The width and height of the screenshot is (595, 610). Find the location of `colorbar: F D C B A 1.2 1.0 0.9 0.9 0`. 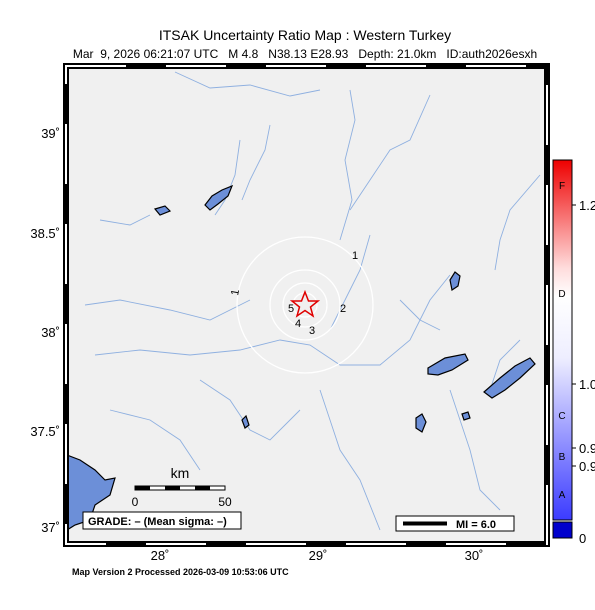

colorbar: F D C B A 1.2 1.0 0.9 0.9 0 is located at coordinates (573, 352).